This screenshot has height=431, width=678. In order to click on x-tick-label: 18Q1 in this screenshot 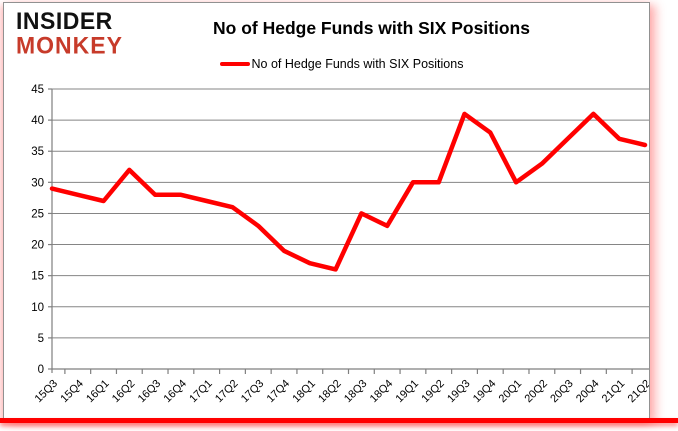, I will do `click(304, 392)`.